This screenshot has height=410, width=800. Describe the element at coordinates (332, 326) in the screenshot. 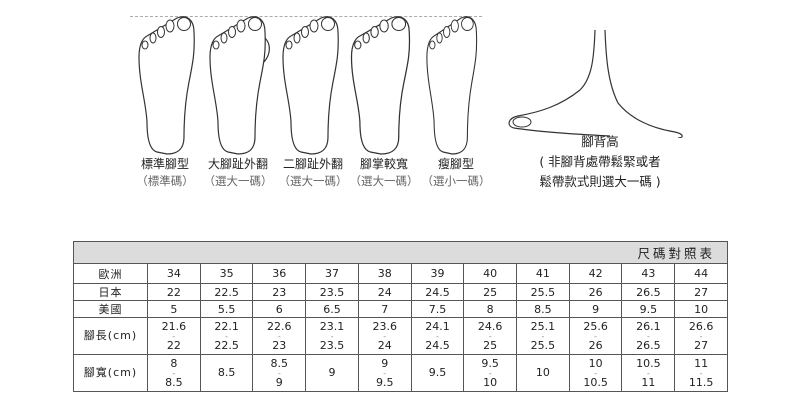

I see `cell-value: 23.1` at that location.